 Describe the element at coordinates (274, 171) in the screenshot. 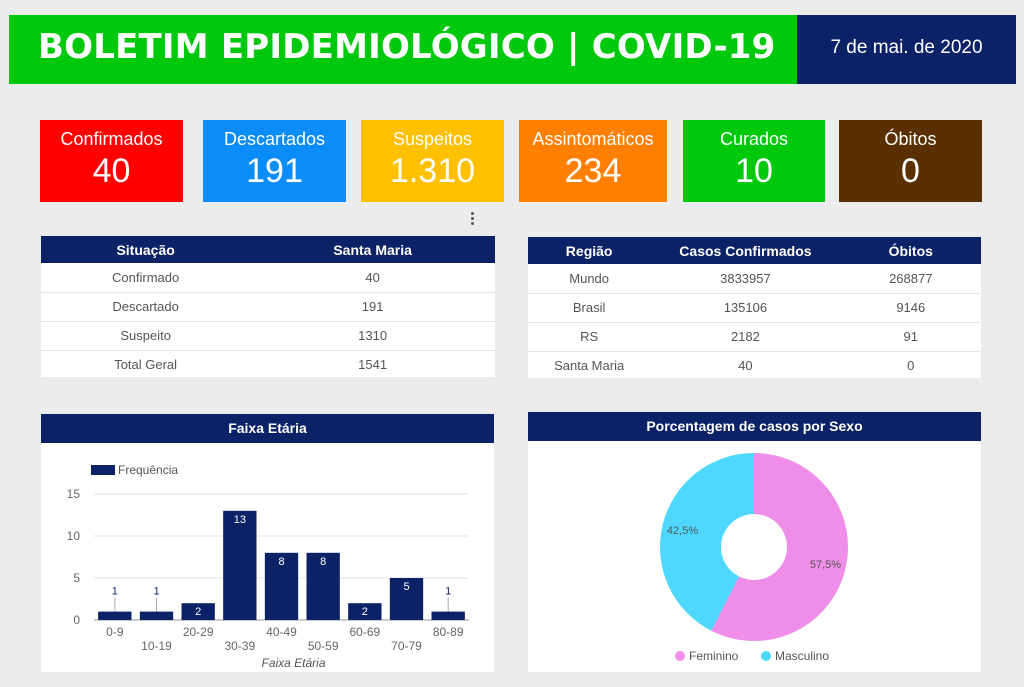

I see `kpi-value: 191` at that location.